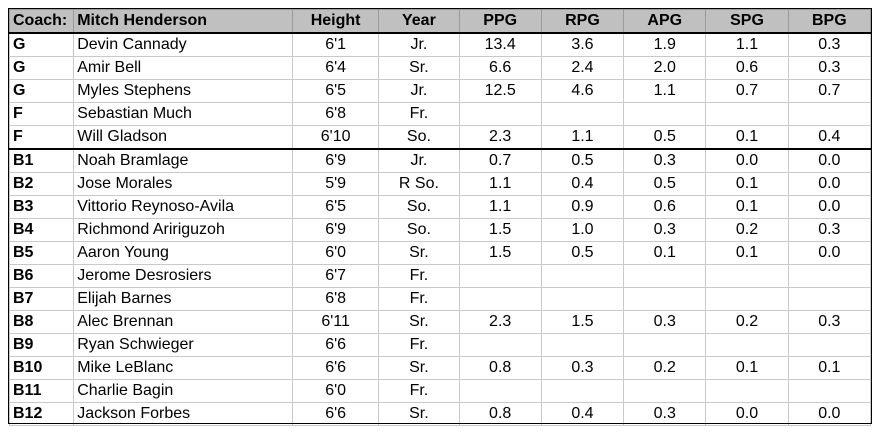 This screenshot has height=434, width=882. I want to click on stat-apg: 0.5, so click(665, 137).